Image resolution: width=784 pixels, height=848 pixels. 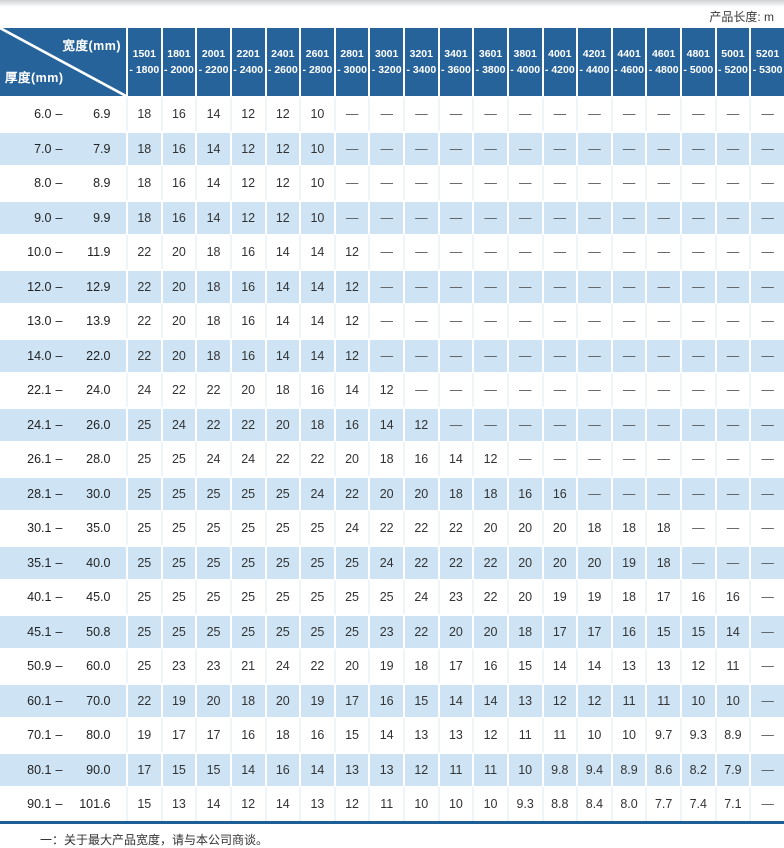 What do you see at coordinates (593, 768) in the screenshot?
I see `max-length-cell: 9.4` at bounding box center [593, 768].